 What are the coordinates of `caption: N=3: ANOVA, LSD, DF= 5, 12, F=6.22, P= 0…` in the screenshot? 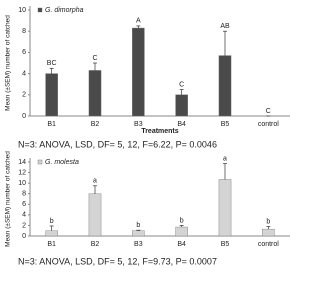 It's located at (117, 144).